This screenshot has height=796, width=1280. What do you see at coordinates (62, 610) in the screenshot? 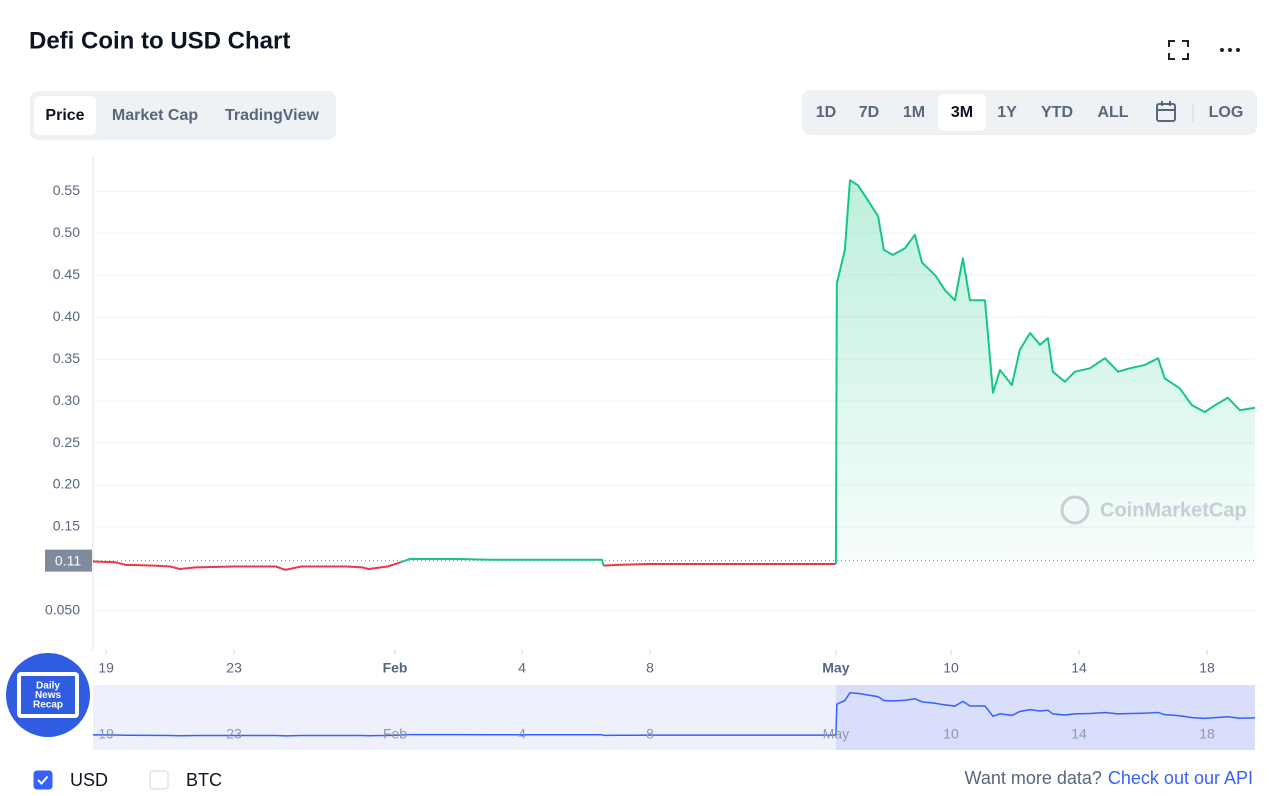
I see `y-tick-label: 0.050` at bounding box center [62, 610].